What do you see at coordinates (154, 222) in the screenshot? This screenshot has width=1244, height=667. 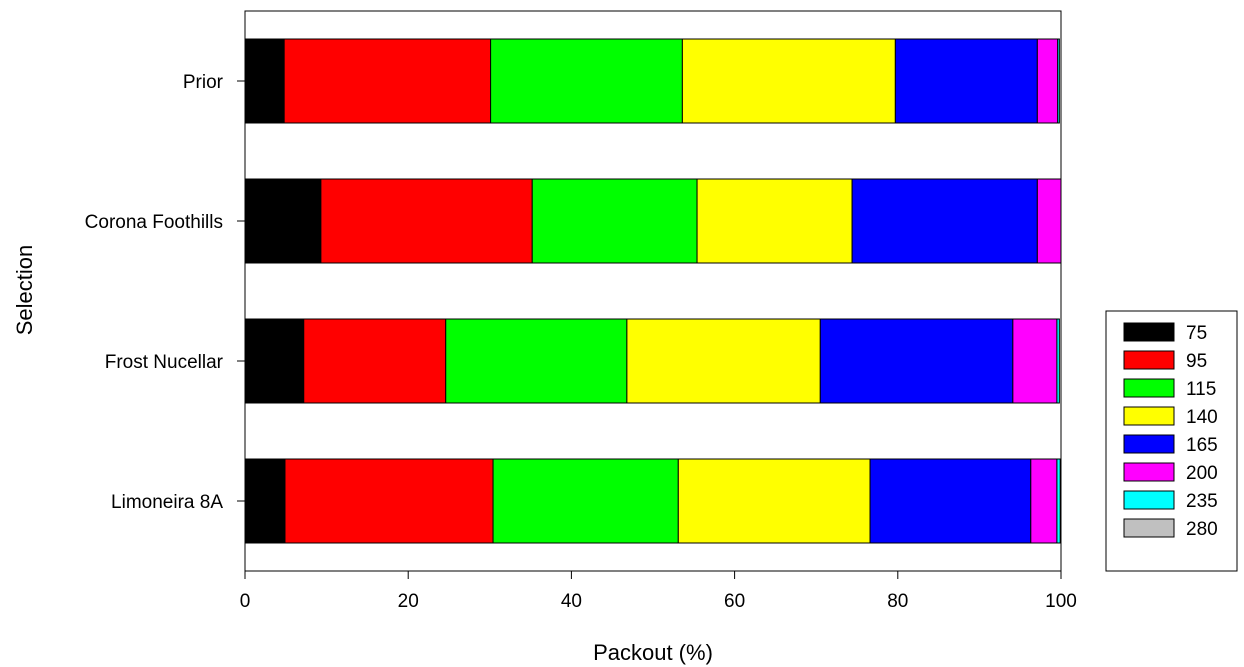 I see `y-tick-label: Corona Foothills` at bounding box center [154, 222].